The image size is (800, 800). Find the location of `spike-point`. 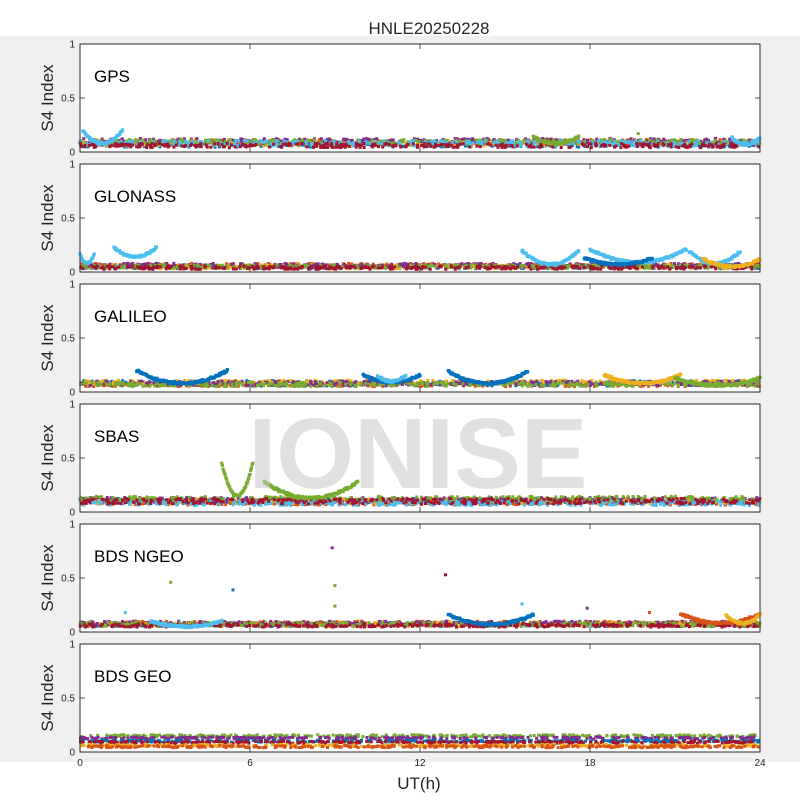

spike-point is located at coordinates (638, 134).